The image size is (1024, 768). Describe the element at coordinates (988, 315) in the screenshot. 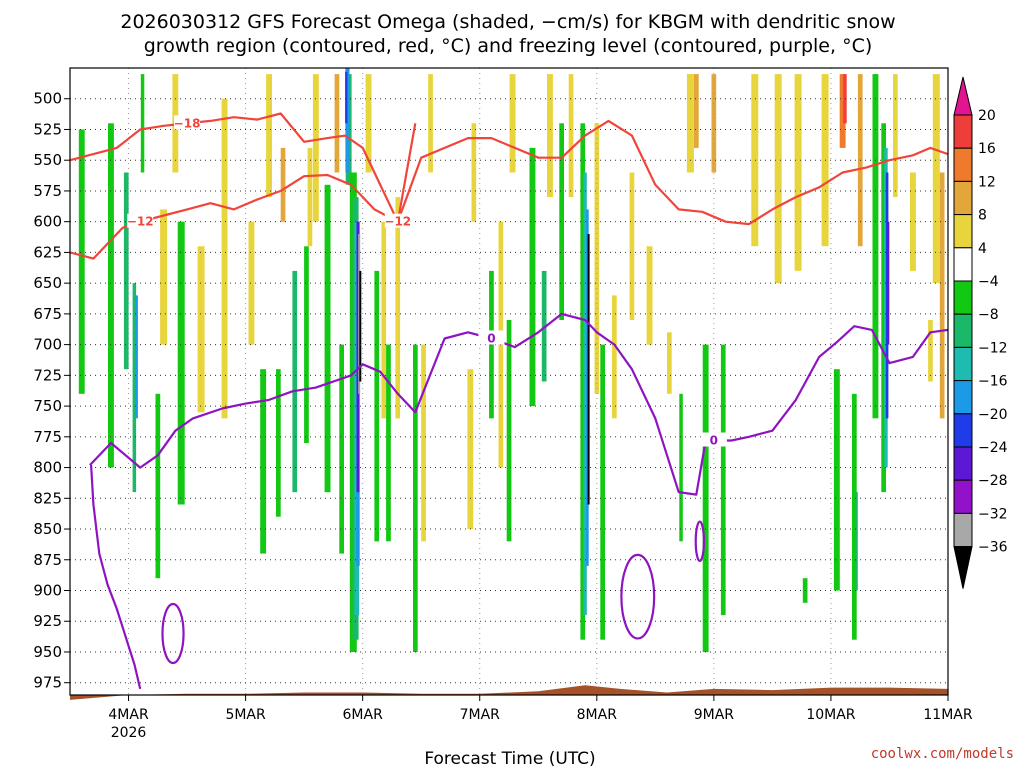

I see `colorbar-label-6: −8` at that location.